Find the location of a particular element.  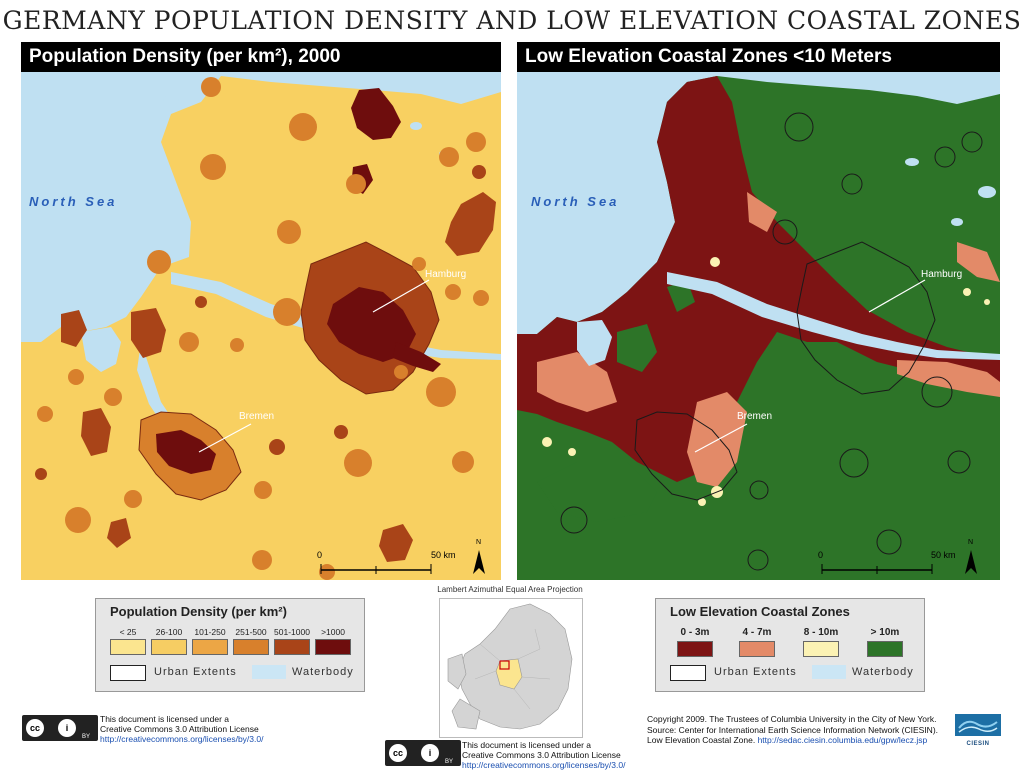

legend-class-label: < 25 is located at coordinates (128, 632).